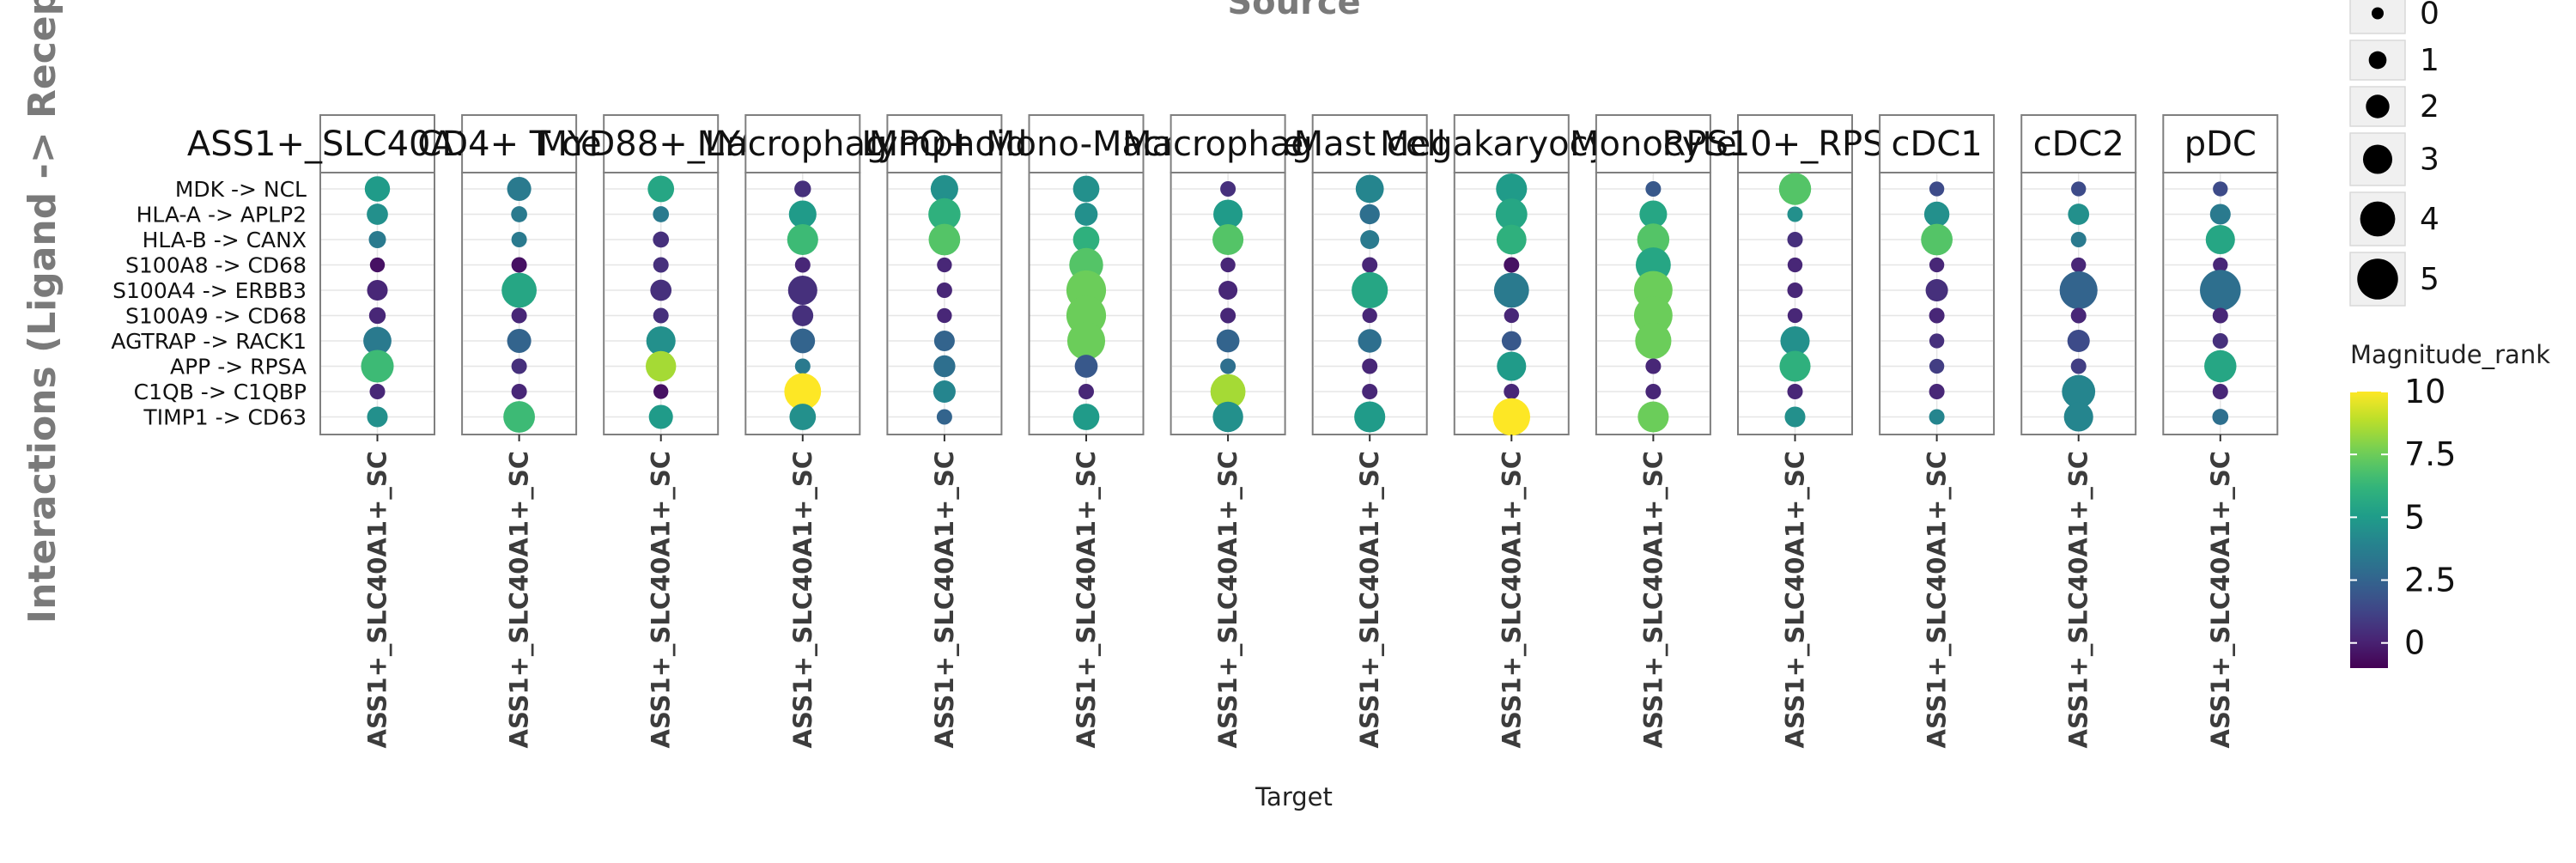 Image resolution: width=2576 pixels, height=863 pixels. I want to click on facet-label: pDC, so click(2221, 144).